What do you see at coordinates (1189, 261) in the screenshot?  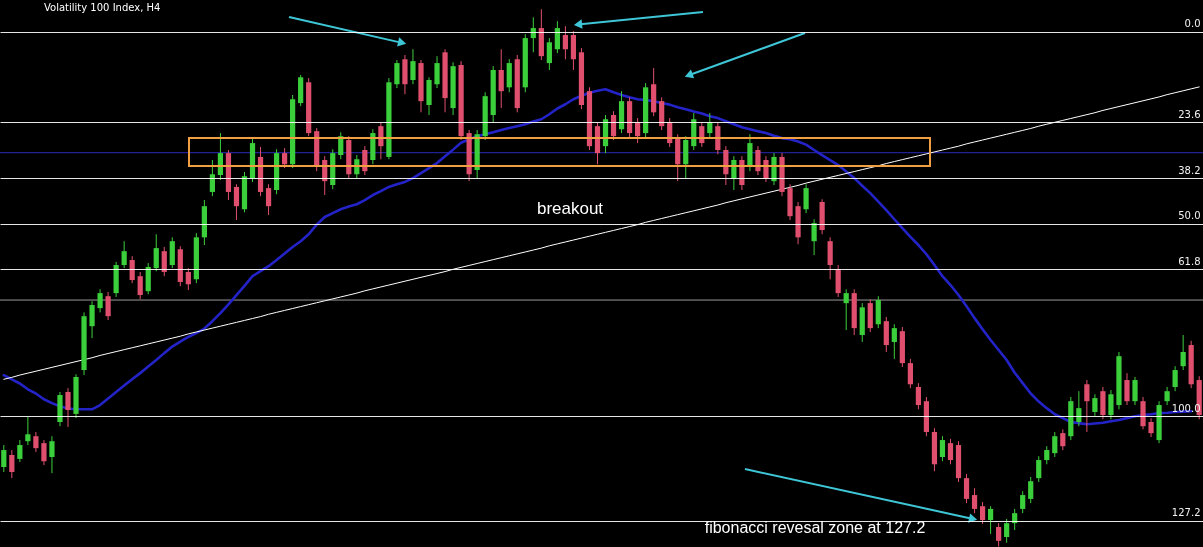 I see `y-tick-label: 61.8` at bounding box center [1189, 261].